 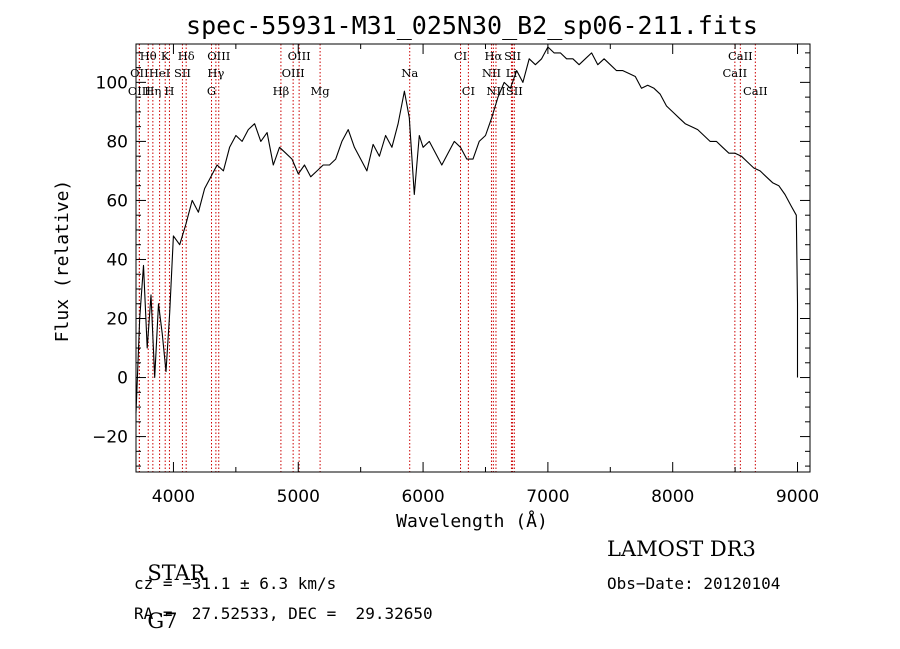 I want to click on x-tick-label: 8000, so click(x=672, y=497).